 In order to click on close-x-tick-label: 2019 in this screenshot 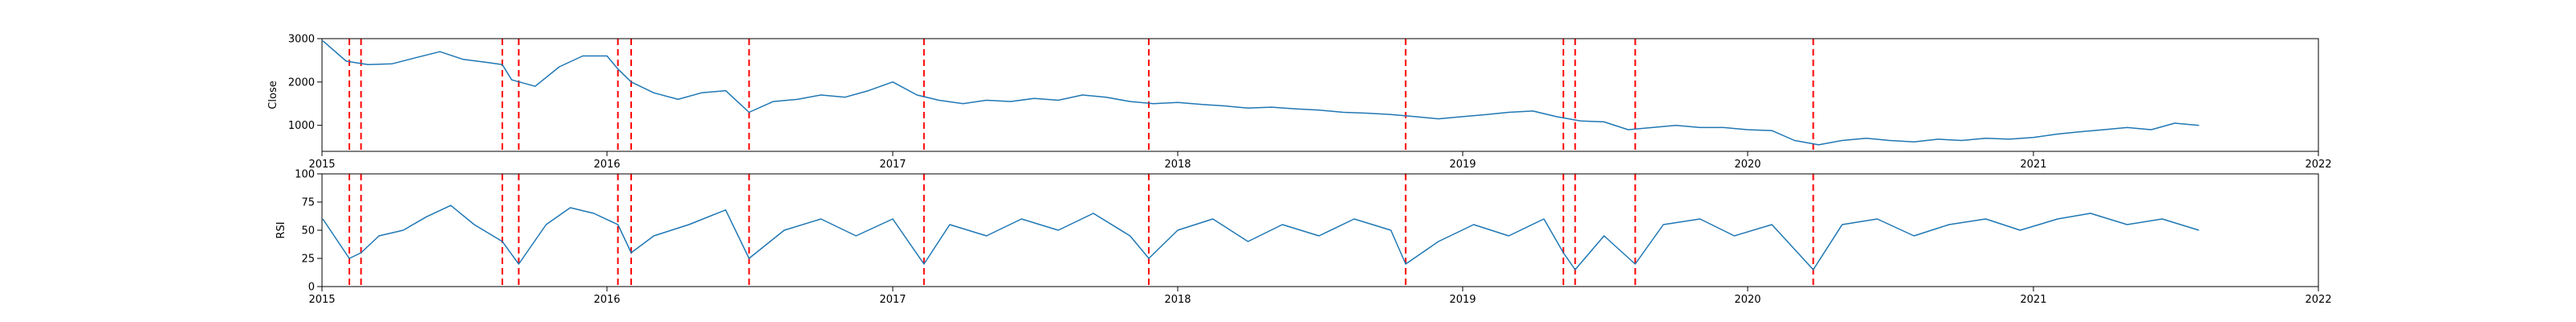, I will do `click(1462, 165)`.